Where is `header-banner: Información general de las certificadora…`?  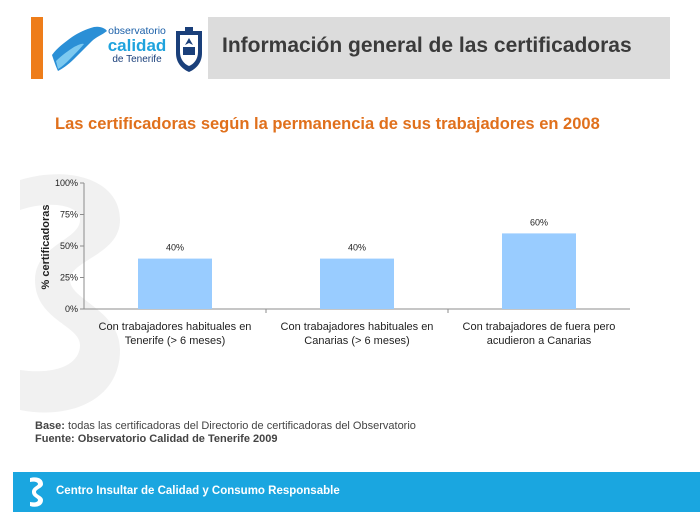 header-banner: Información general de las certificadora… is located at coordinates (439, 48).